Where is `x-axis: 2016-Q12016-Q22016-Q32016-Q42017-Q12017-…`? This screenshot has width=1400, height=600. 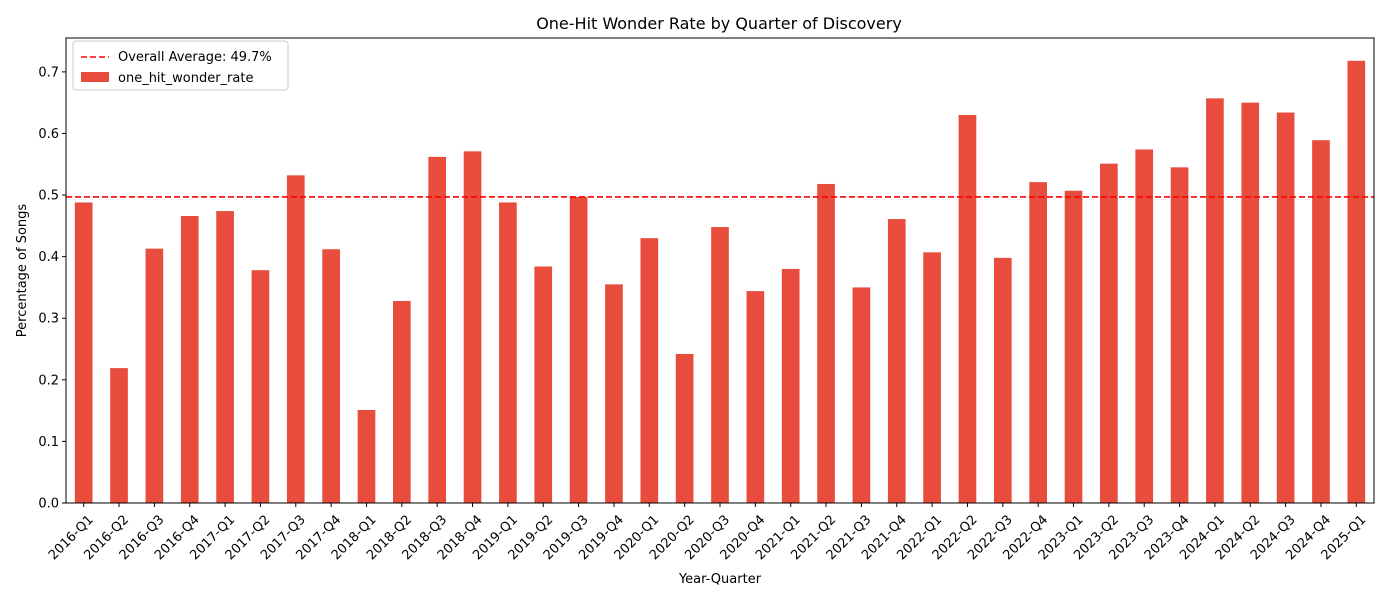
x-axis: 2016-Q12016-Q22016-Q32016-Q42017-Q12017-… is located at coordinates (707, 533).